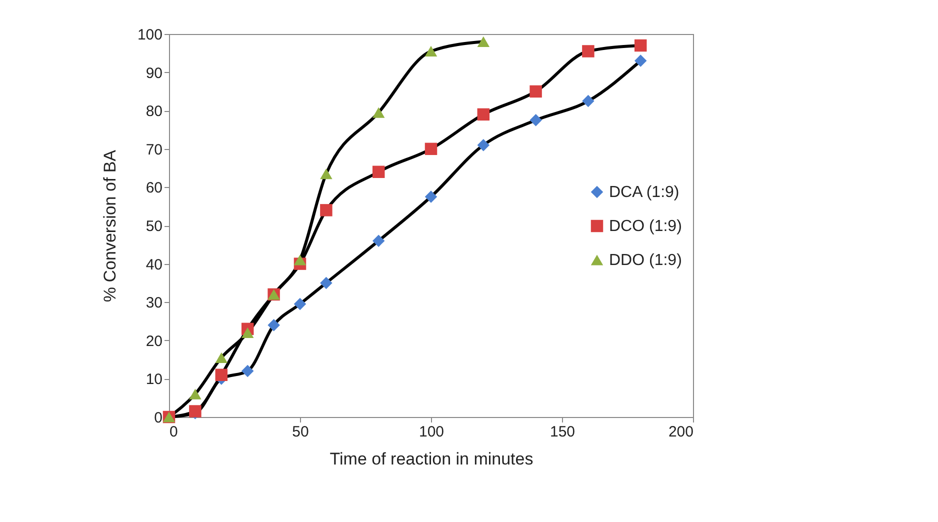  I want to click on legend-label: DDO (1:9), so click(645, 260).